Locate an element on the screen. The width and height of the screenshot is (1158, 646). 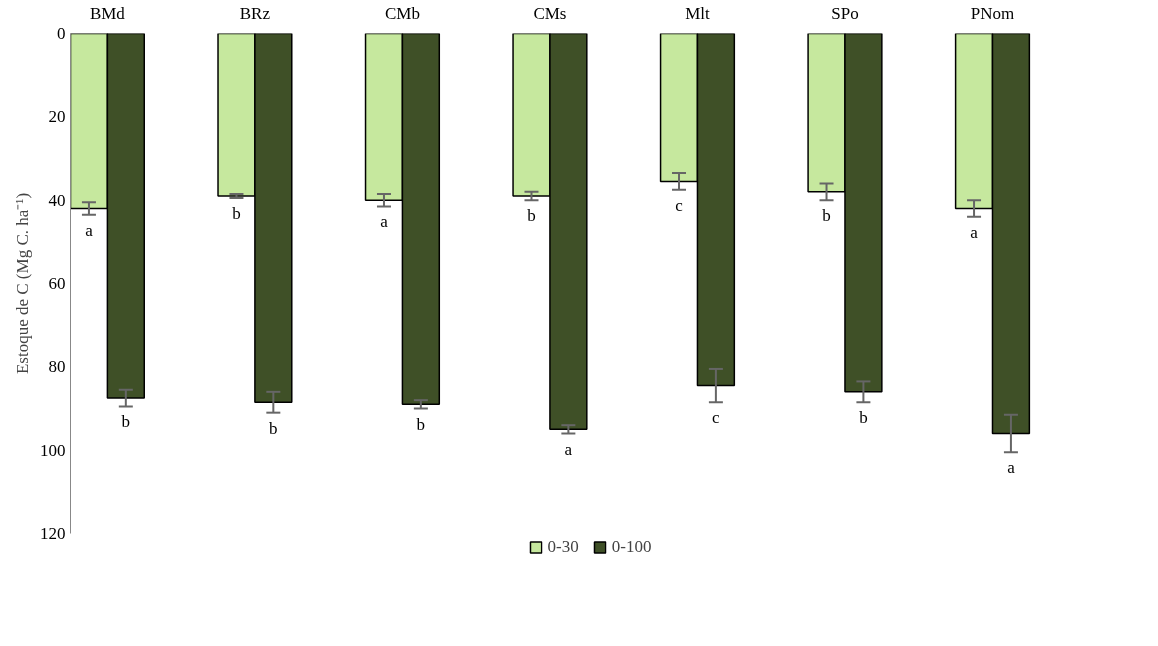
x-tick-label: BMd is located at coordinates (107, 13).